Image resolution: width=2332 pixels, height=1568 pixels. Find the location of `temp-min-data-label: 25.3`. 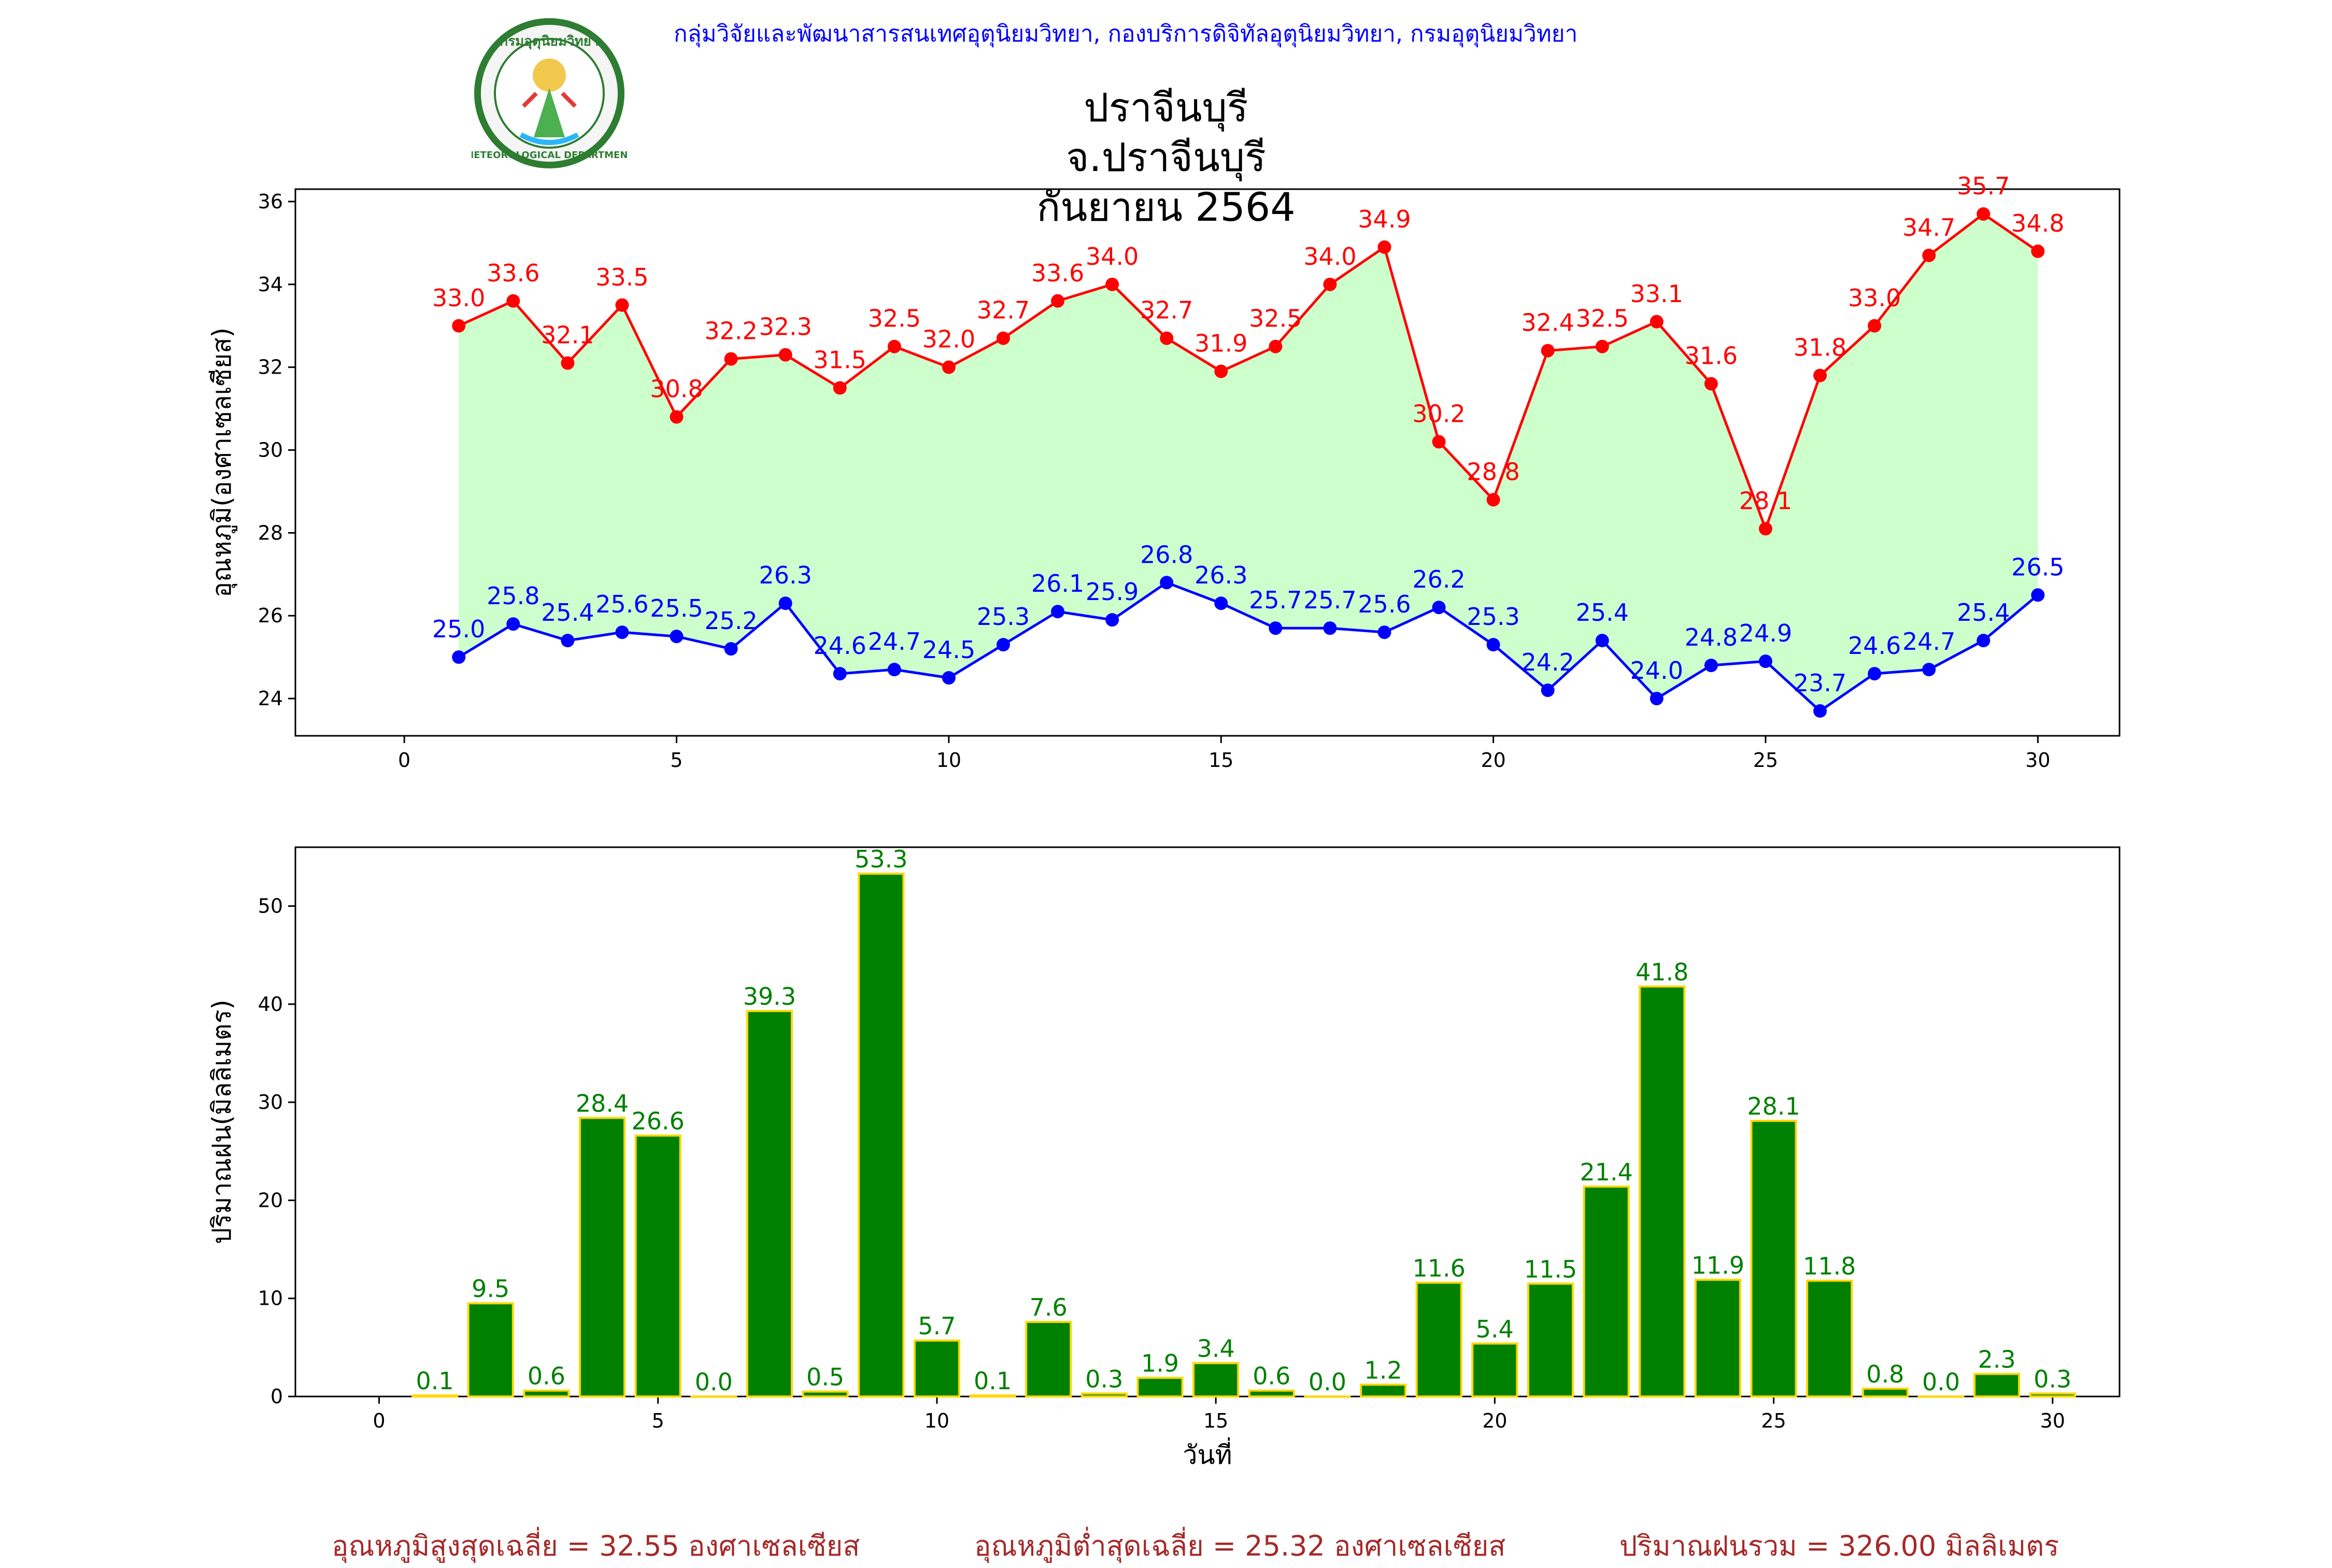

temp-min-data-label: 25.3 is located at coordinates (1003, 617).